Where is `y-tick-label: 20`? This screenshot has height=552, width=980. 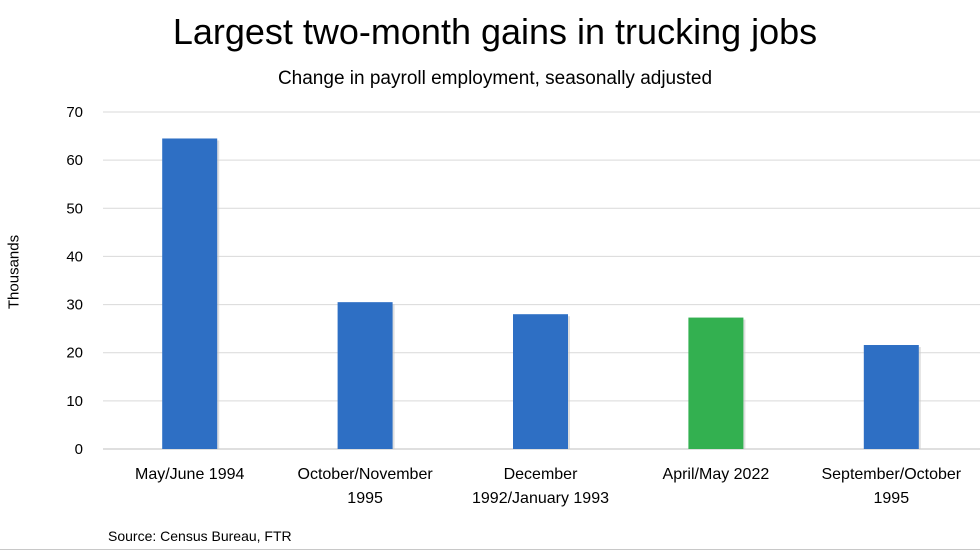 y-tick-label: 20 is located at coordinates (74, 353).